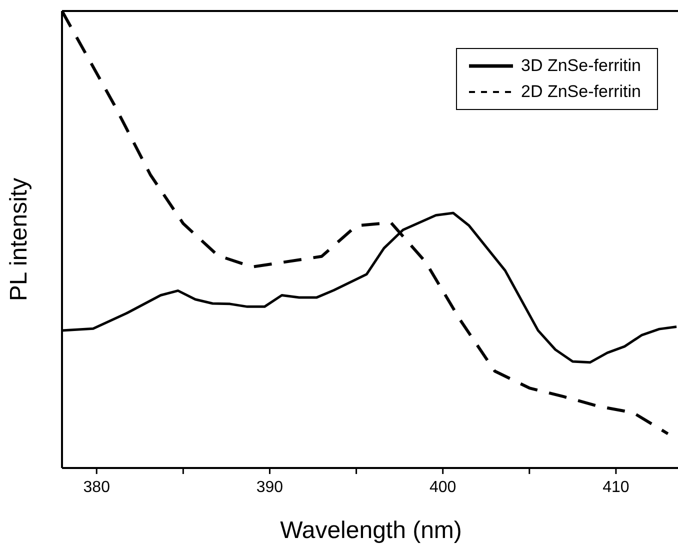 This screenshot has height=550, width=678. What do you see at coordinates (371, 530) in the screenshot?
I see `x-axis-title: Wavelength (nm)` at bounding box center [371, 530].